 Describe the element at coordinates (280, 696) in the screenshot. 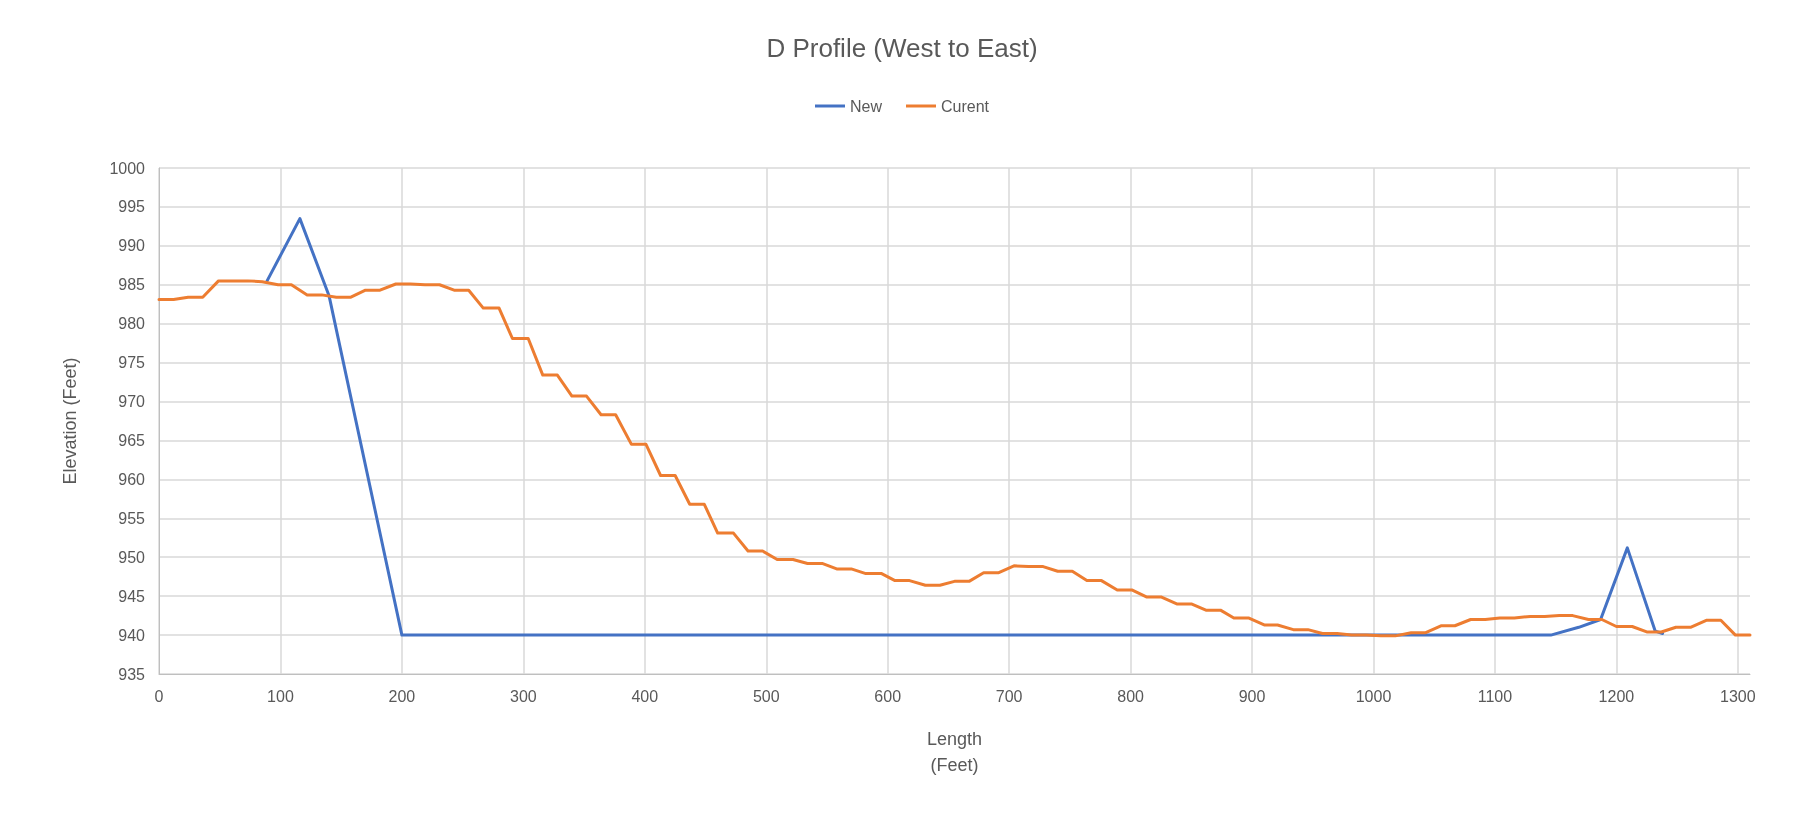

I see `x-tick-label: 100` at that location.